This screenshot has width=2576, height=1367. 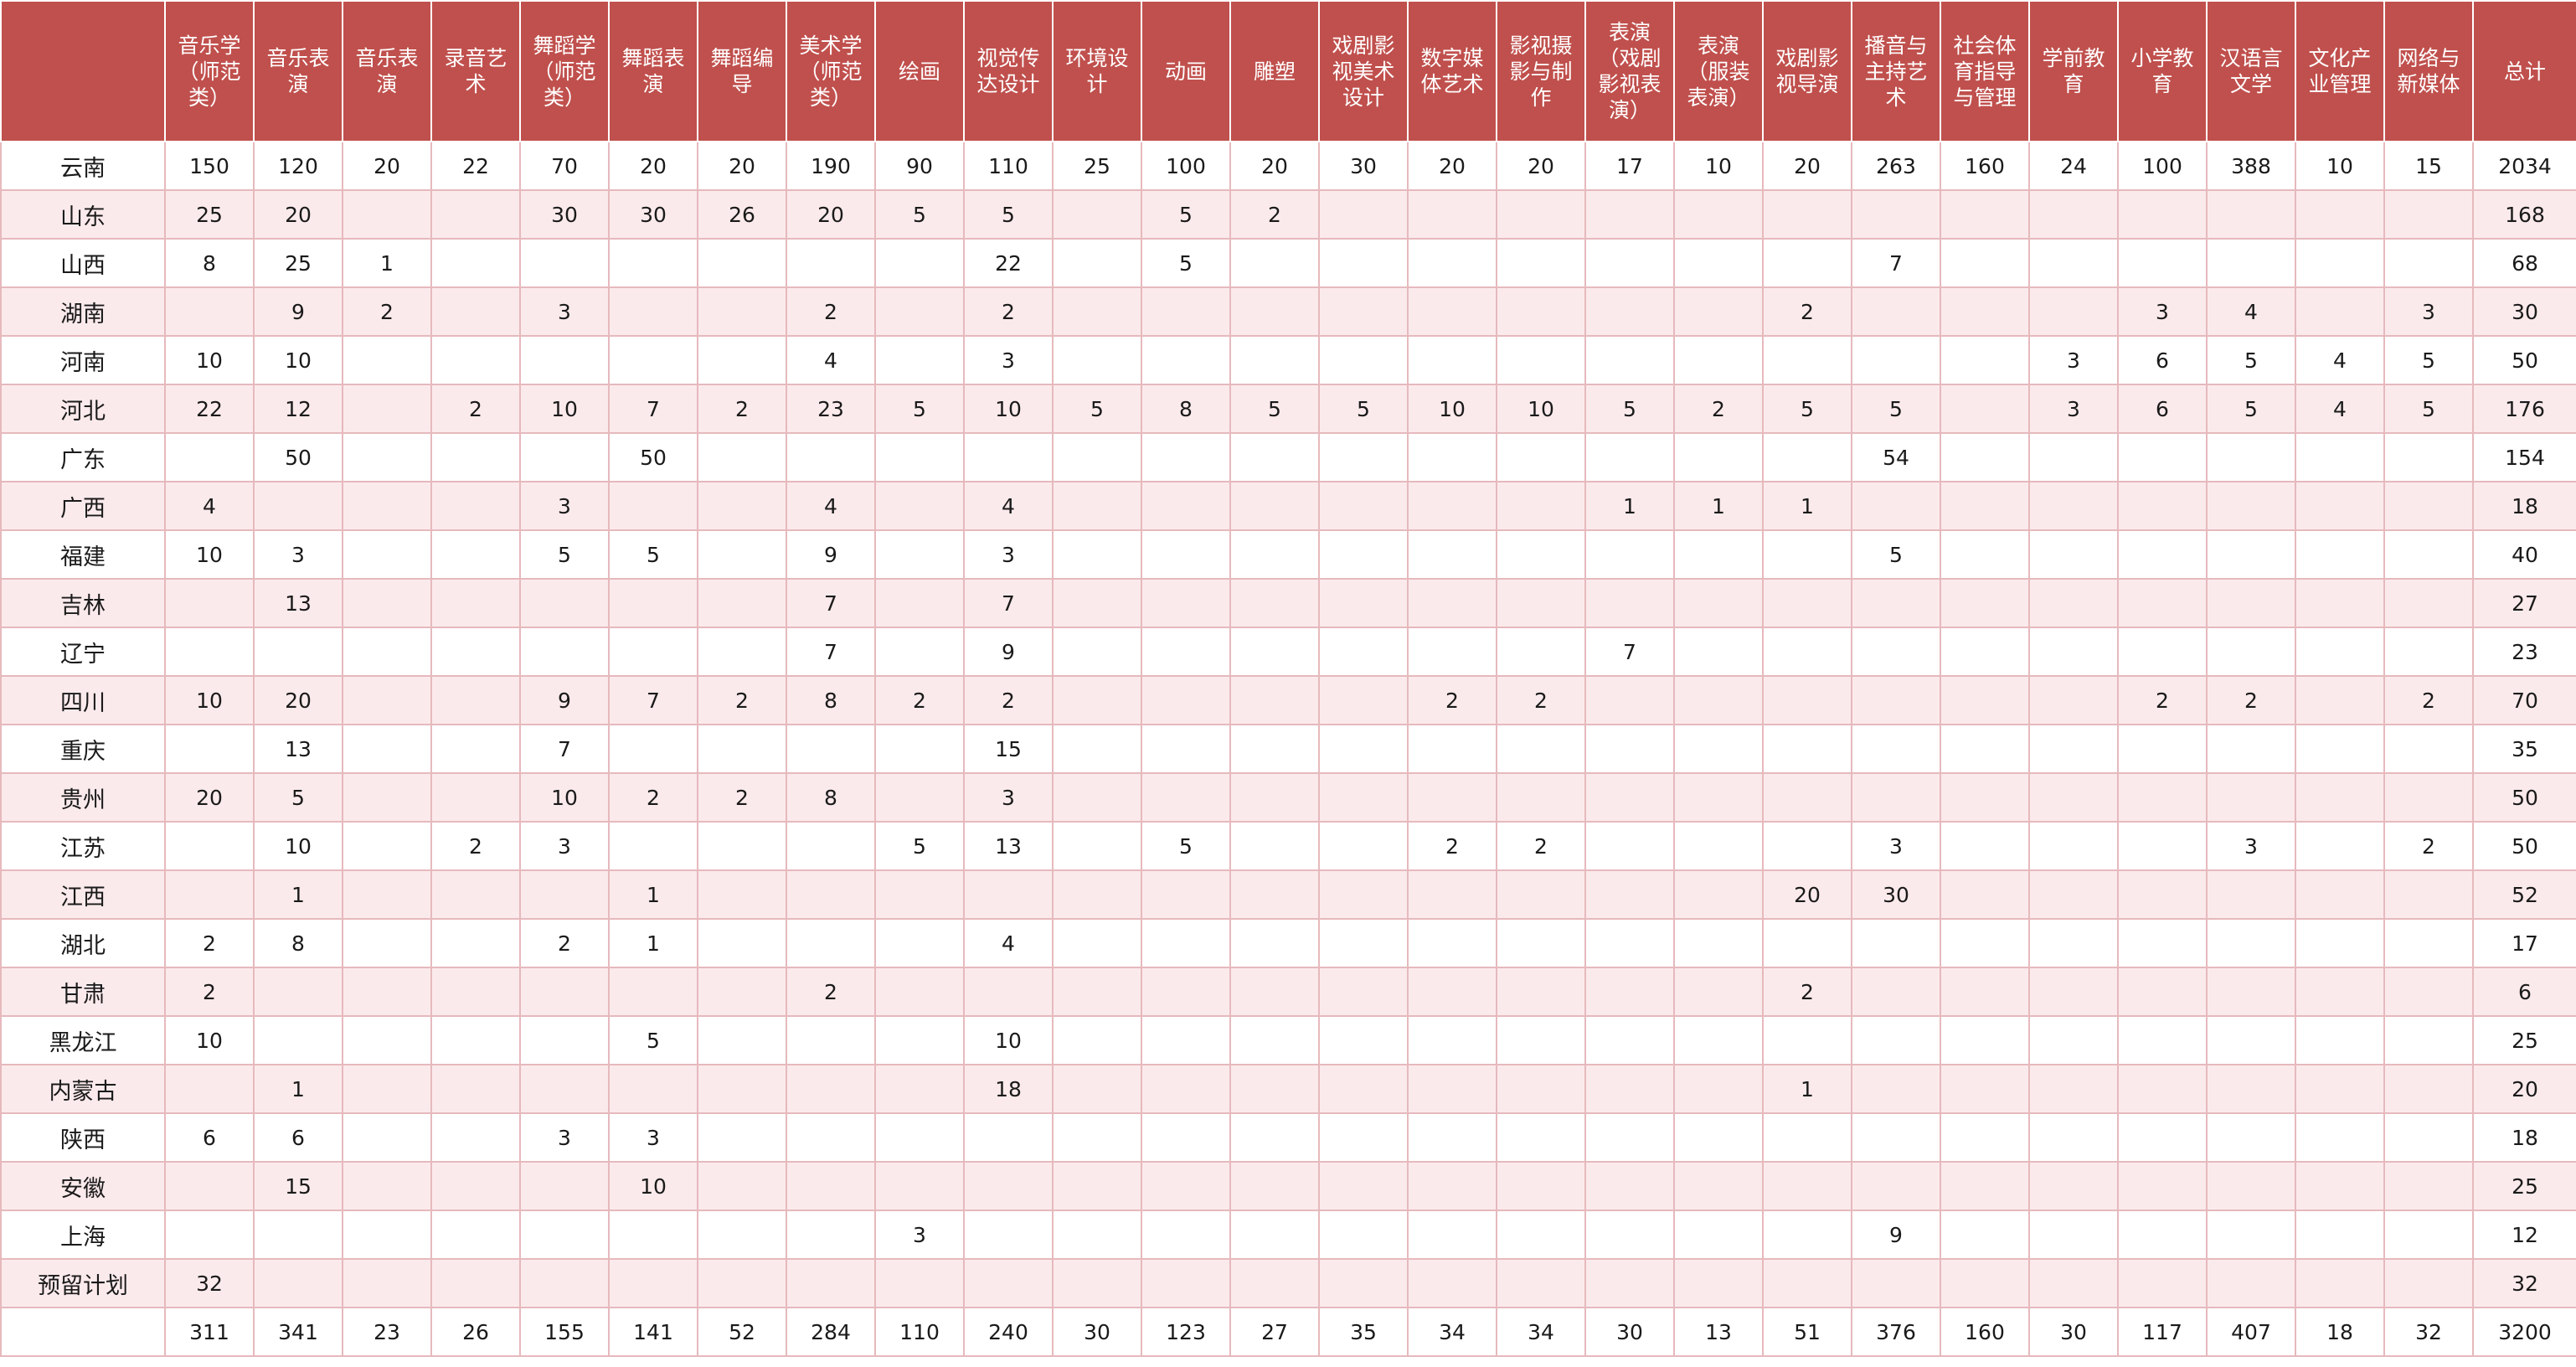 What do you see at coordinates (83, 263) in the screenshot?
I see `province-cell: 山西` at bounding box center [83, 263].